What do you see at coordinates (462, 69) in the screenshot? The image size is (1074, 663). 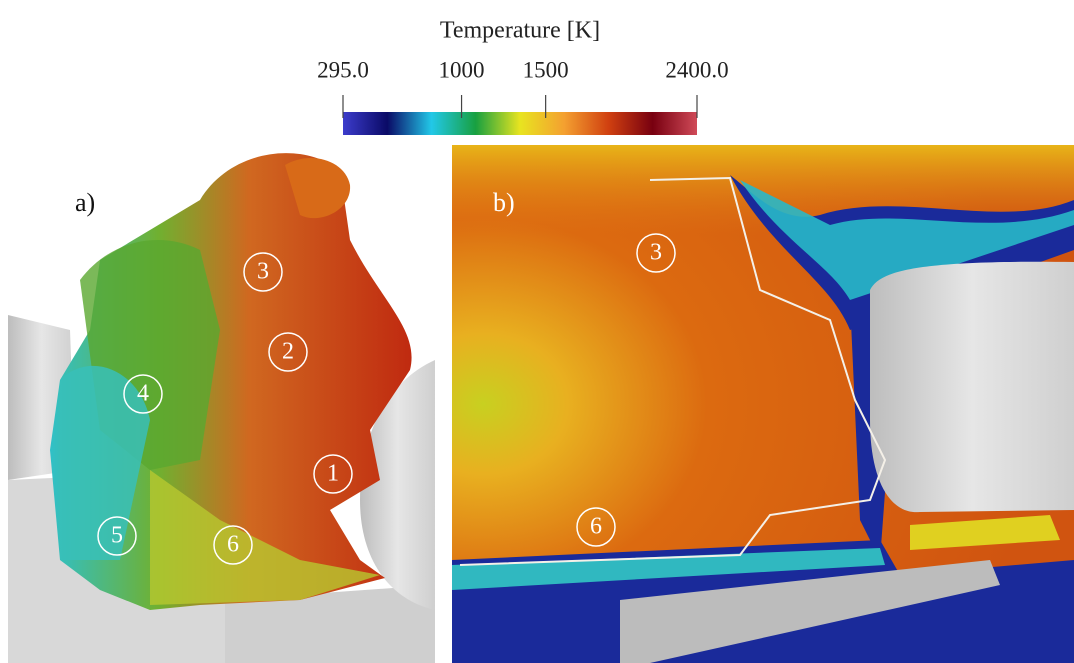 I see `colorbar-tick-label: 1000` at bounding box center [462, 69].